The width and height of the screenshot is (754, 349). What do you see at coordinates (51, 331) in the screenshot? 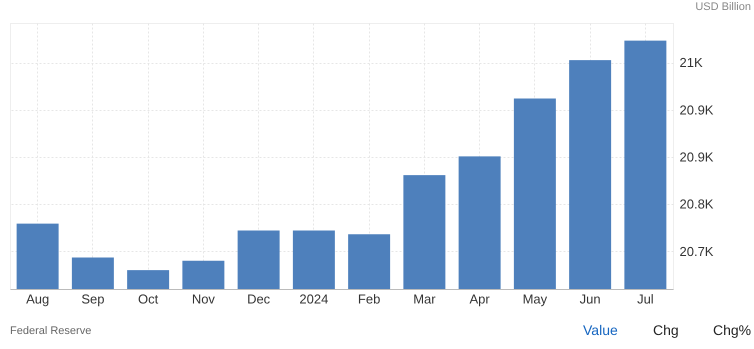
I see `text: Federal Reserve` at bounding box center [51, 331].